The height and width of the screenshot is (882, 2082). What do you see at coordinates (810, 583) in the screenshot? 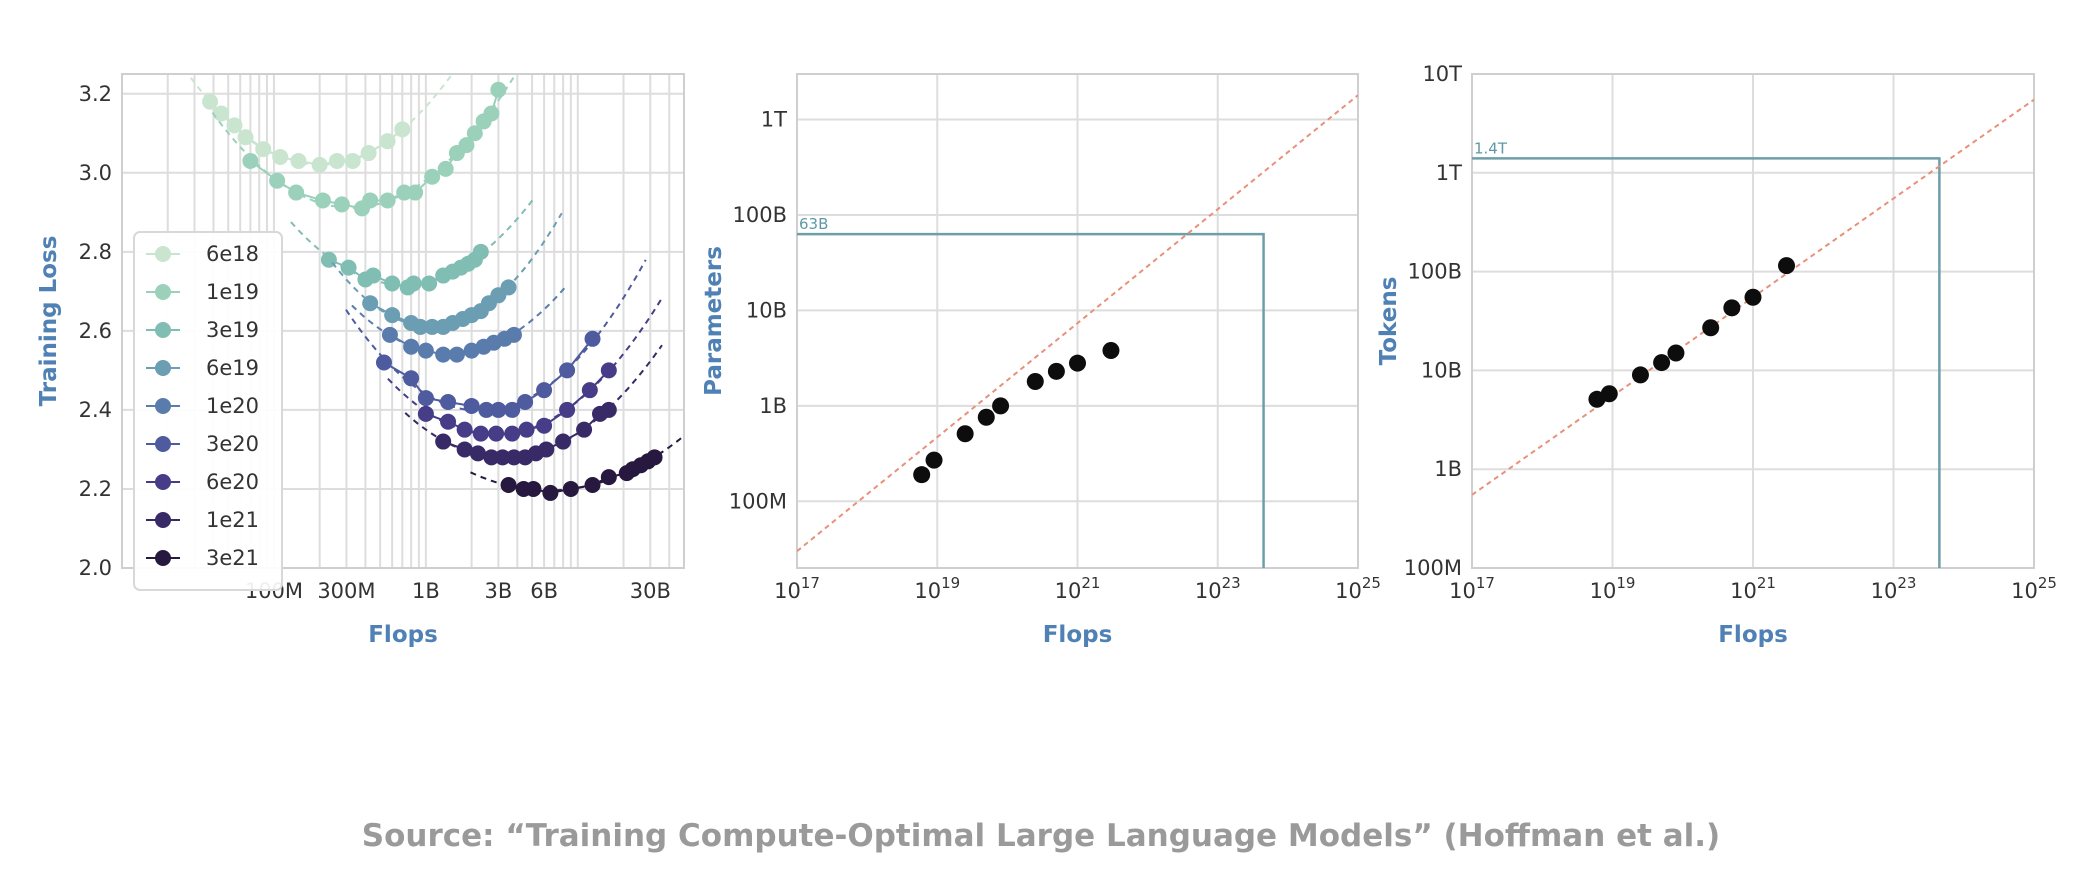
I see `x-tick-exponent: 17` at bounding box center [810, 583].